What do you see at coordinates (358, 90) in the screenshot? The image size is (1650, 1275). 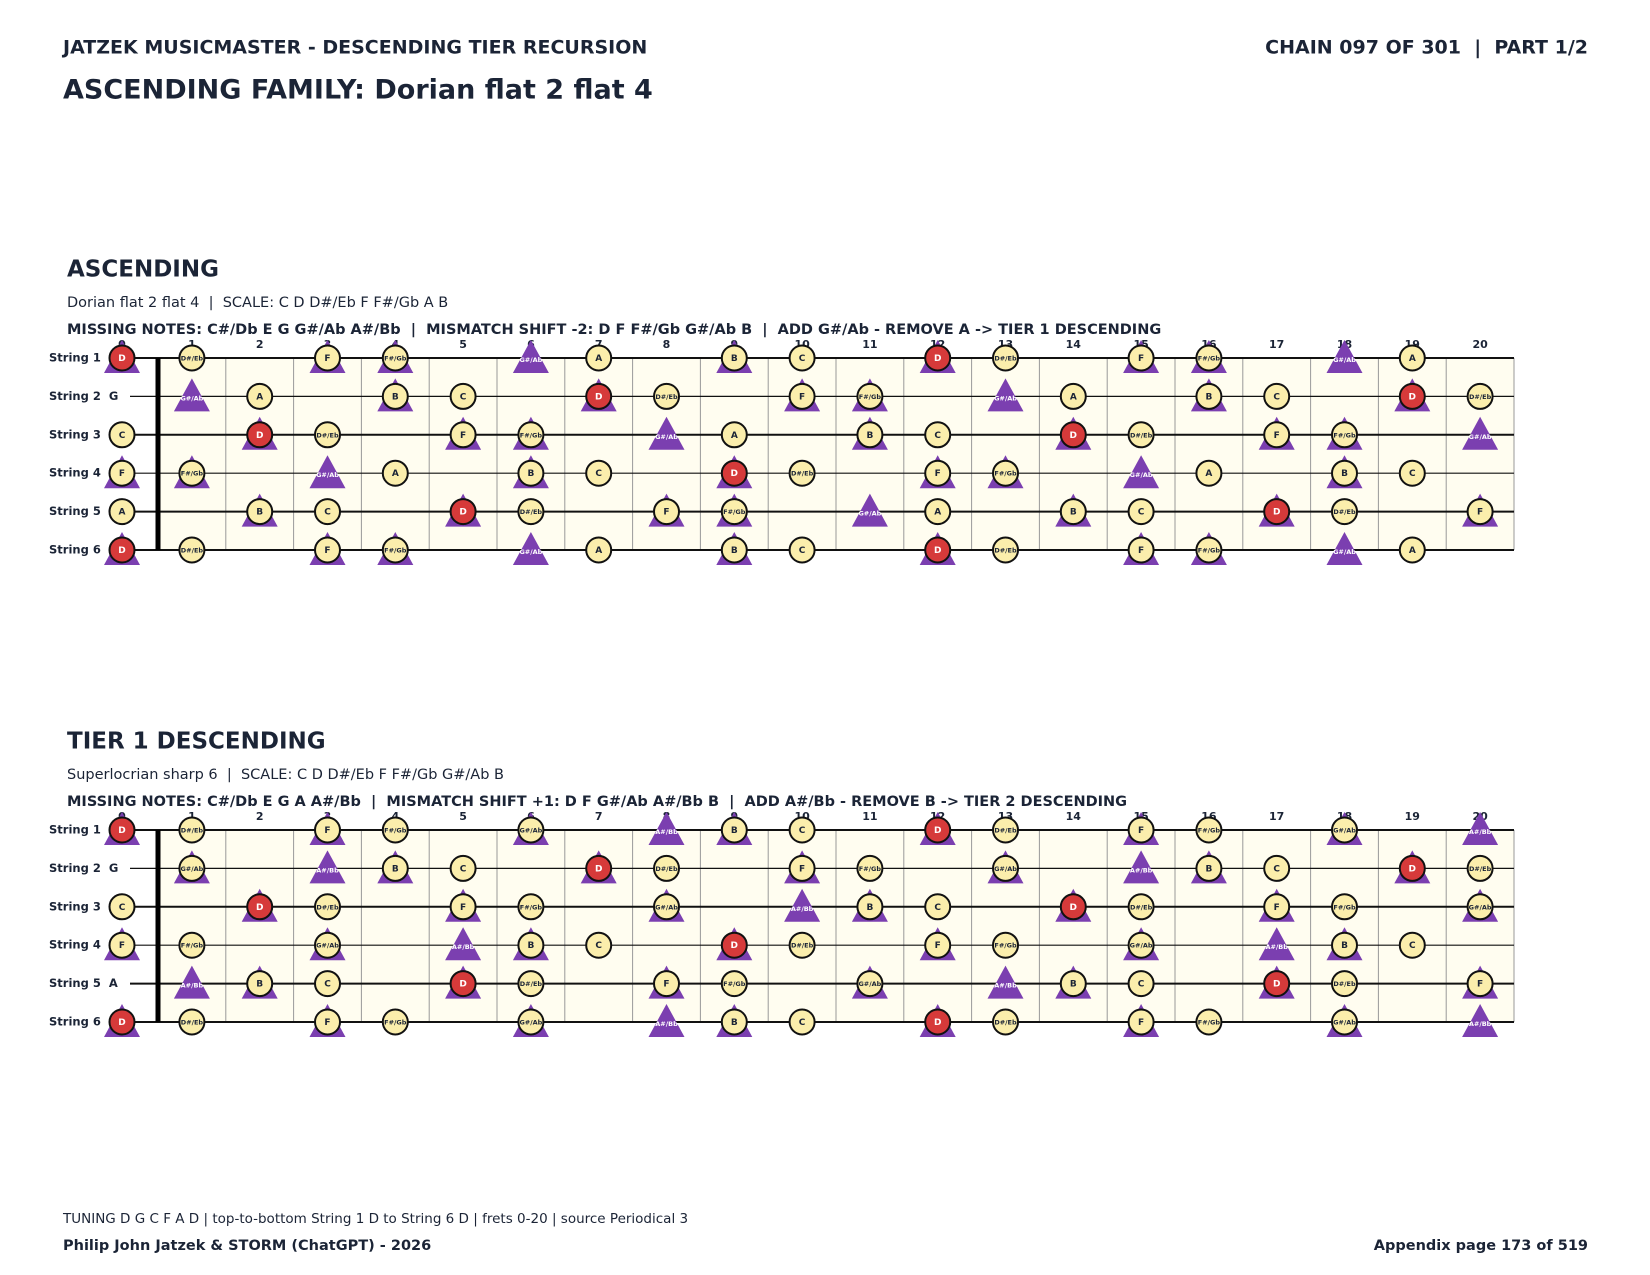 I see `page-title: ASCENDING FAMILY: Dorian flat 2 flat 4` at bounding box center [358, 90].